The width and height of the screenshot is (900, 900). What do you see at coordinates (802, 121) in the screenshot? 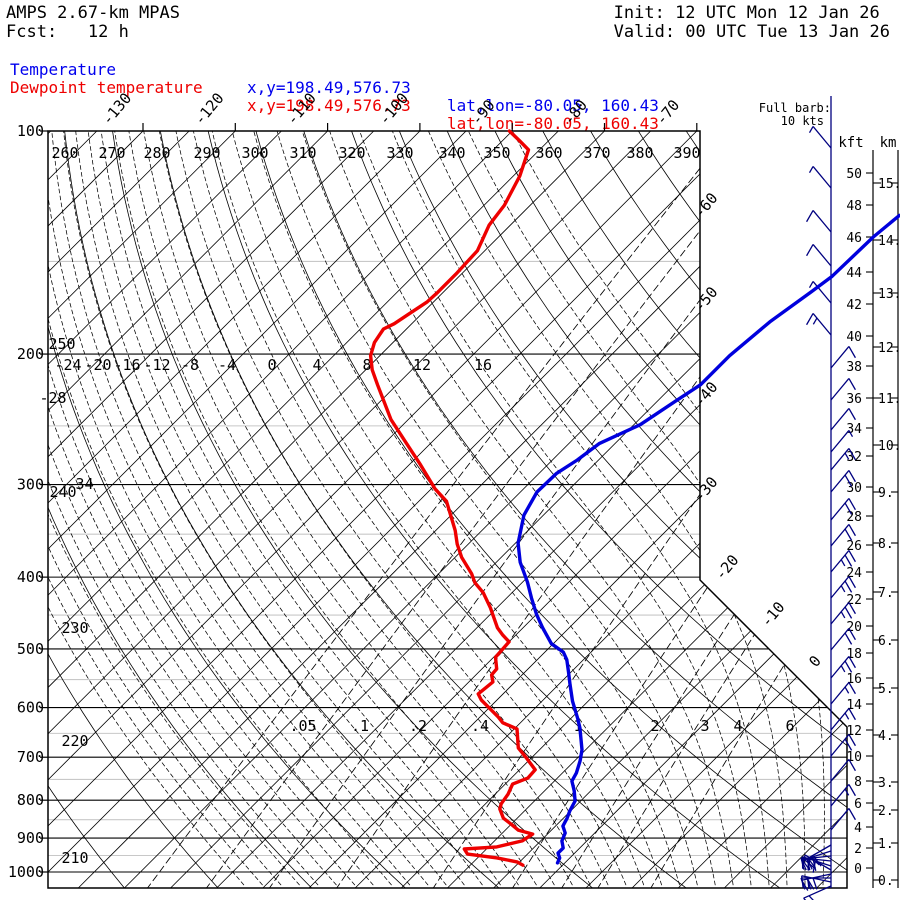
I see `barb-legend-line2: 10 kts` at bounding box center [802, 121].